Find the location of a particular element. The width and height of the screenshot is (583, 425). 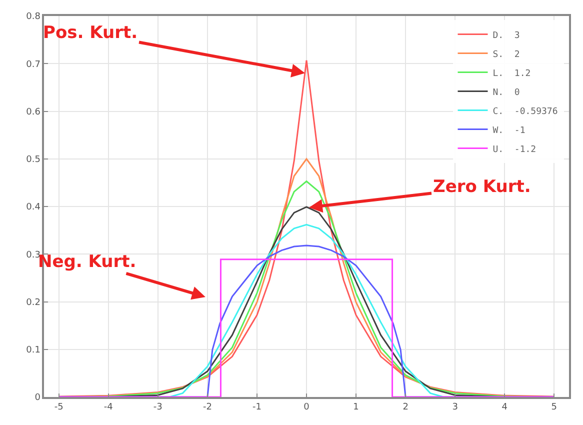

y-tick-label: 0 is located at coordinates (37, 398).